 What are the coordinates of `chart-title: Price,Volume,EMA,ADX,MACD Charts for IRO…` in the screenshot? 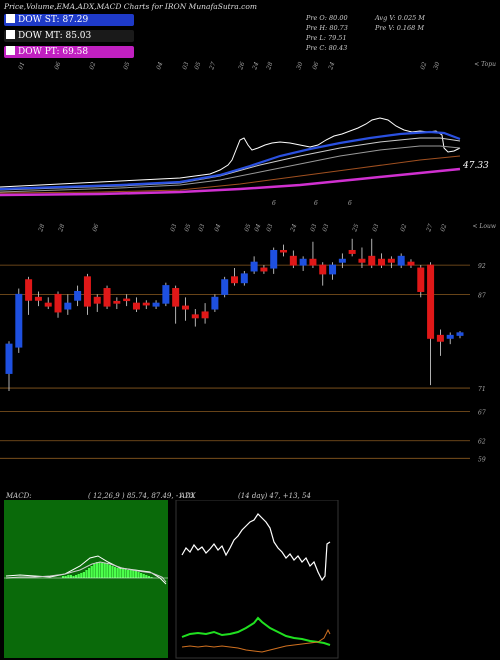 It's located at (130, 6).